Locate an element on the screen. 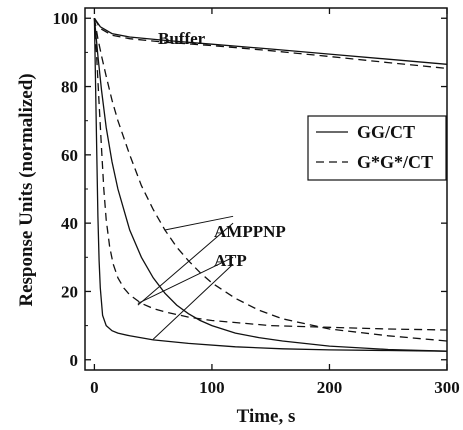  y-tick-label-20: 20 is located at coordinates (69, 291).